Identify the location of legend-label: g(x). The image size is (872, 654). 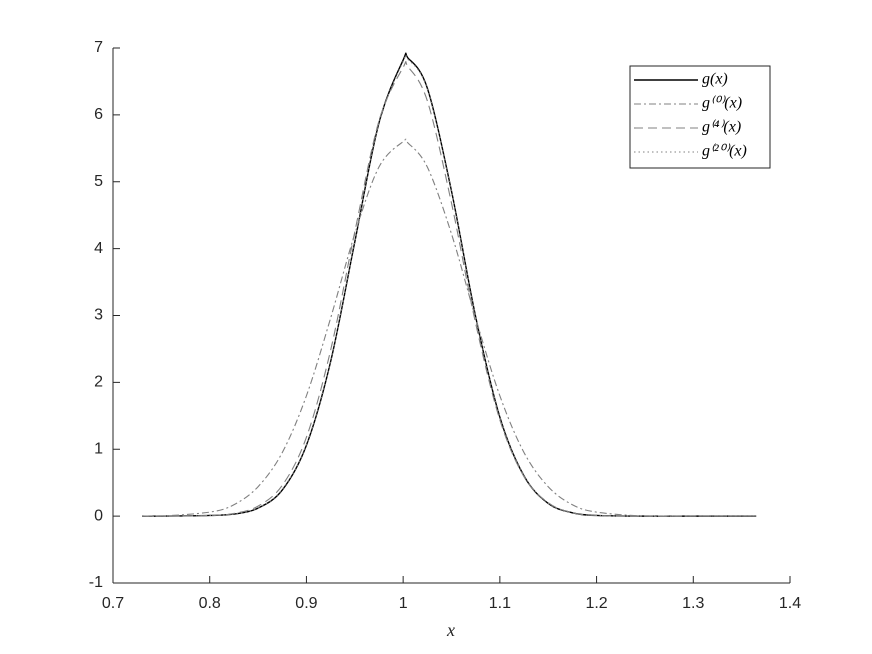
(715, 79).